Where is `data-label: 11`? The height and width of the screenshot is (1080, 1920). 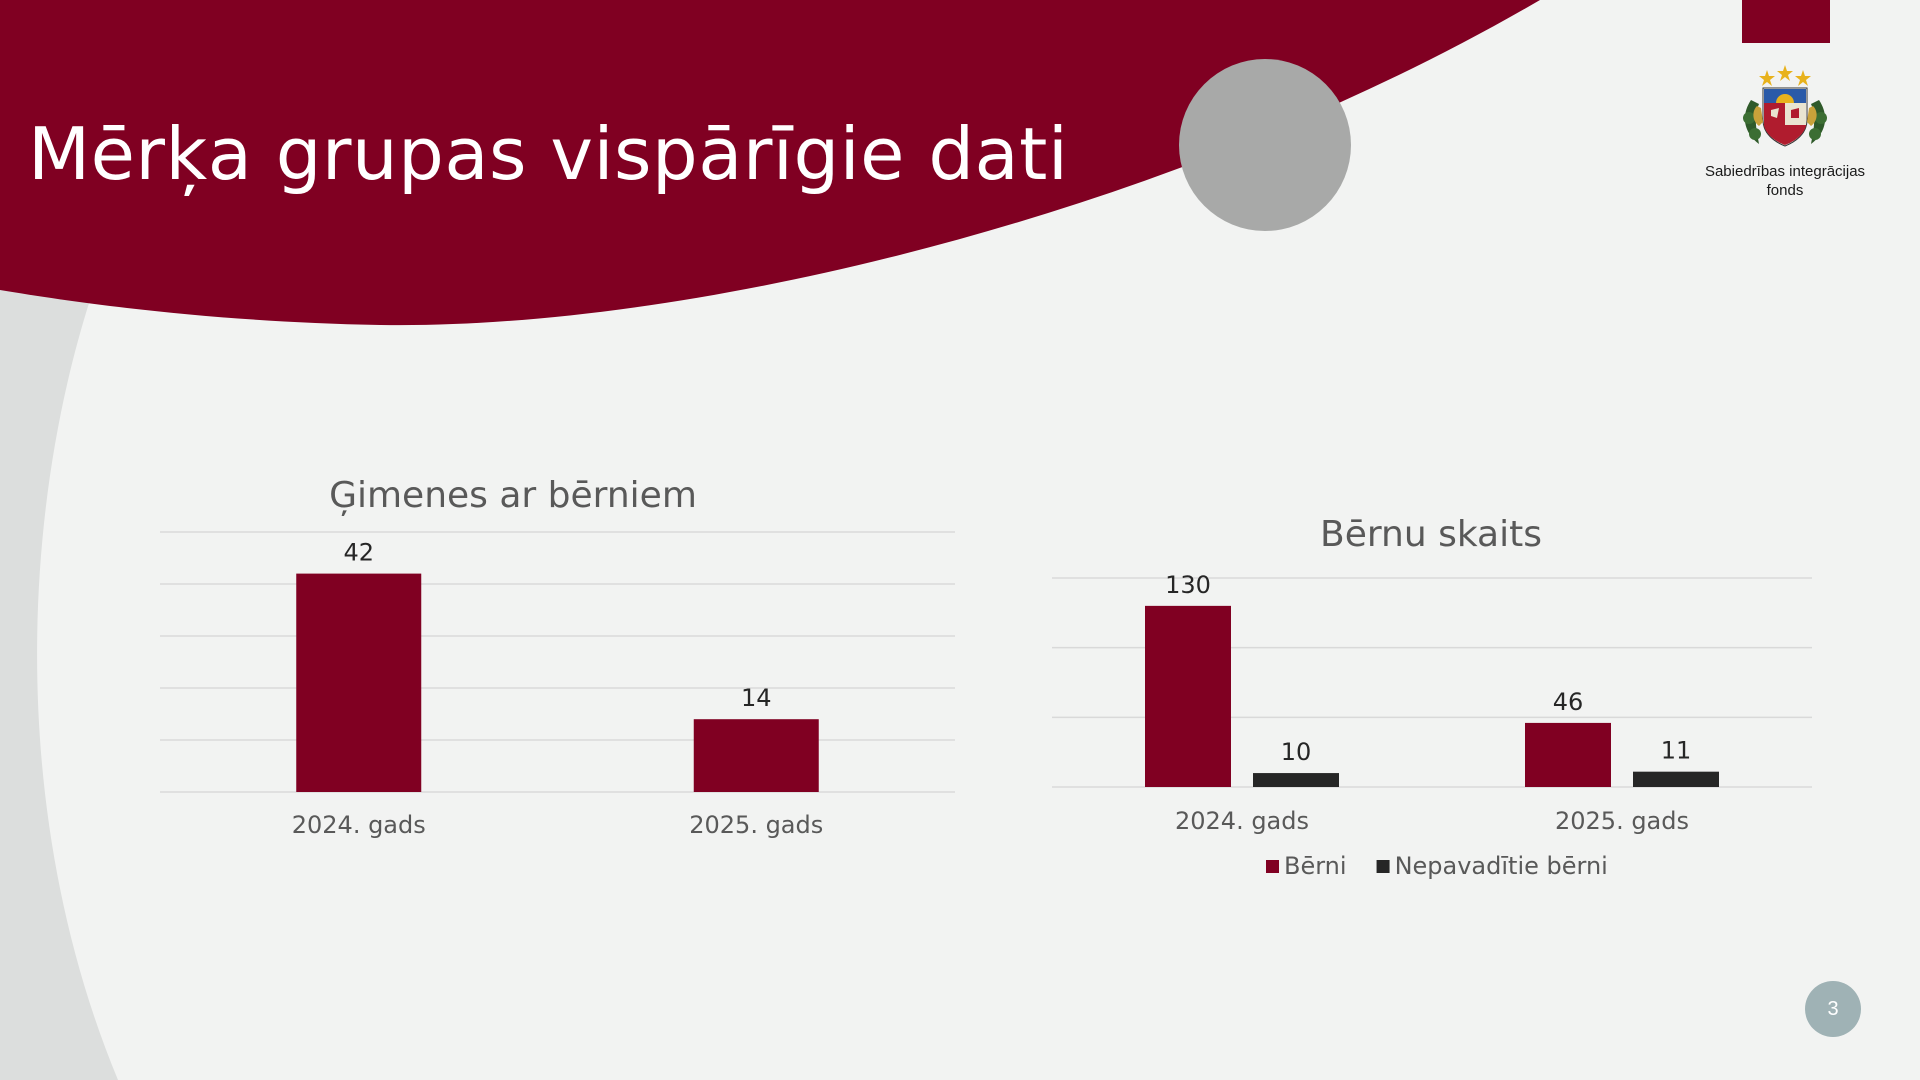 data-label: 11 is located at coordinates (1676, 751).